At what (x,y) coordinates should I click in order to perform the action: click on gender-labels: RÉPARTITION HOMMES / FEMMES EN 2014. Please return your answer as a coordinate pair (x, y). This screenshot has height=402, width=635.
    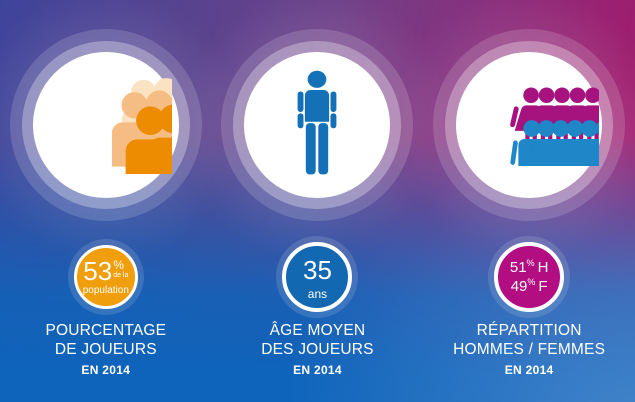
    Looking at the image, I should click on (529, 349).